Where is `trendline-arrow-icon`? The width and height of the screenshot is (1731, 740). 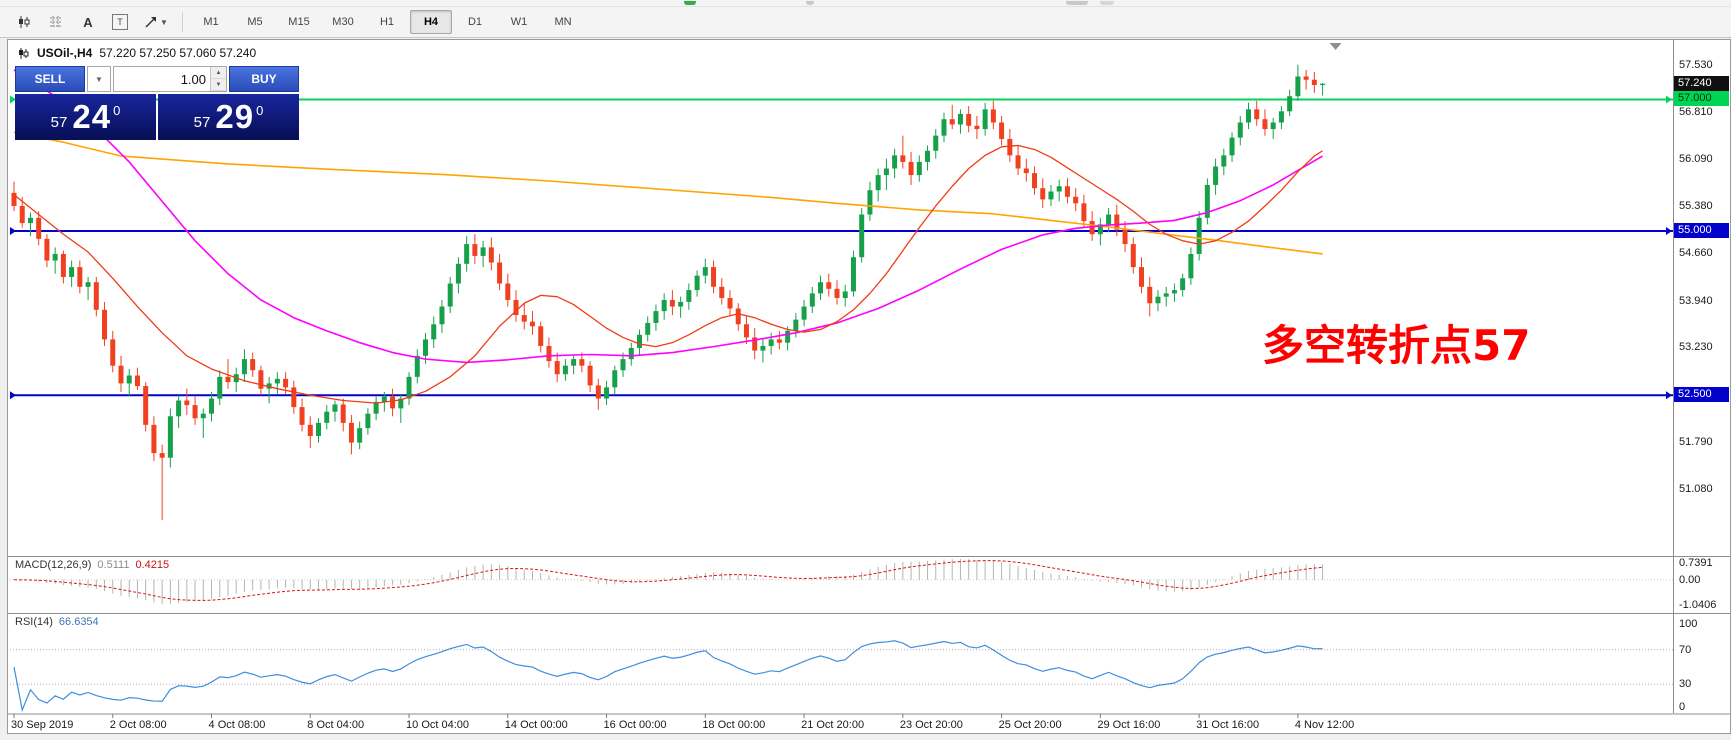 trendline-arrow-icon is located at coordinates (151, 21).